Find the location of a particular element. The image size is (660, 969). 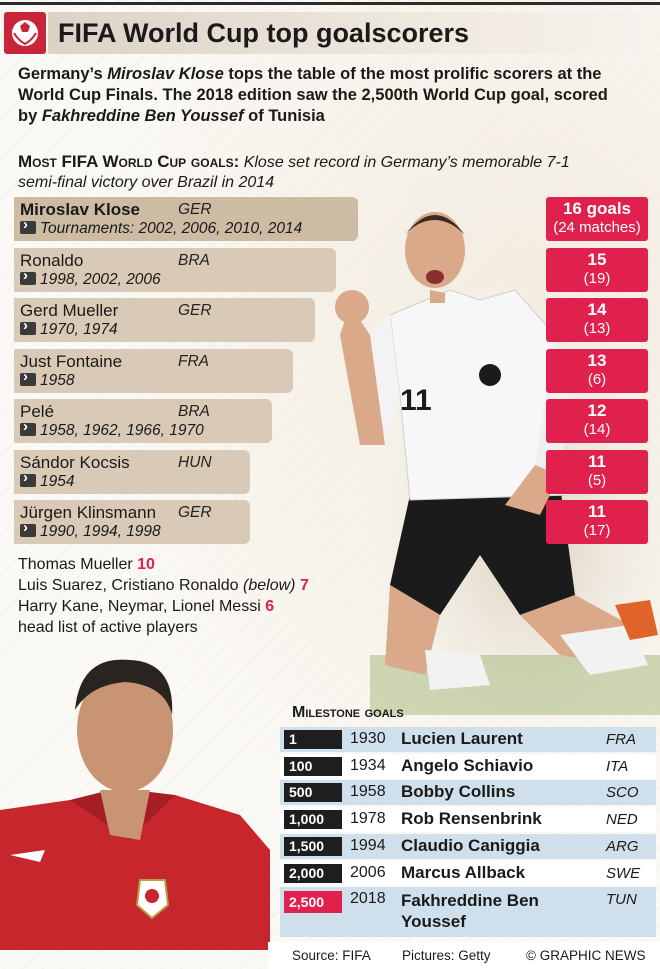

milestone-year: 2006 is located at coordinates (368, 872).